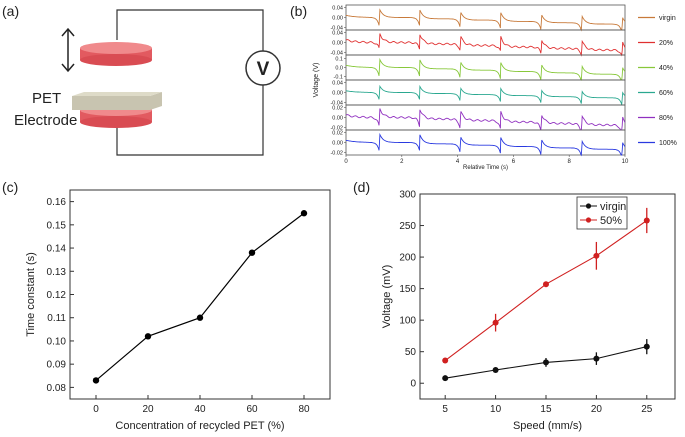  I want to click on y-tick-label: 100, so click(407, 321).